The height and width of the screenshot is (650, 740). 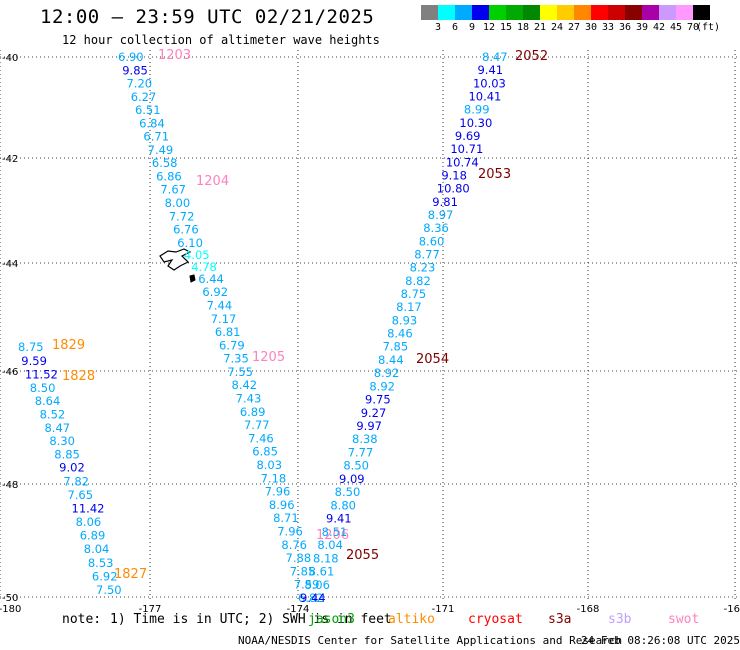 I want to click on wave-height-value: 8.42, so click(x=245, y=385).